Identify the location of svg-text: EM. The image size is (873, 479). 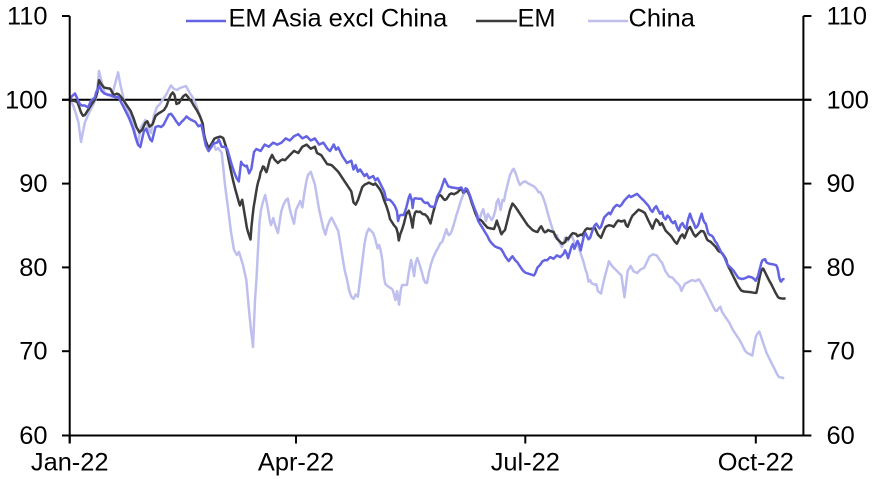
(537, 19).